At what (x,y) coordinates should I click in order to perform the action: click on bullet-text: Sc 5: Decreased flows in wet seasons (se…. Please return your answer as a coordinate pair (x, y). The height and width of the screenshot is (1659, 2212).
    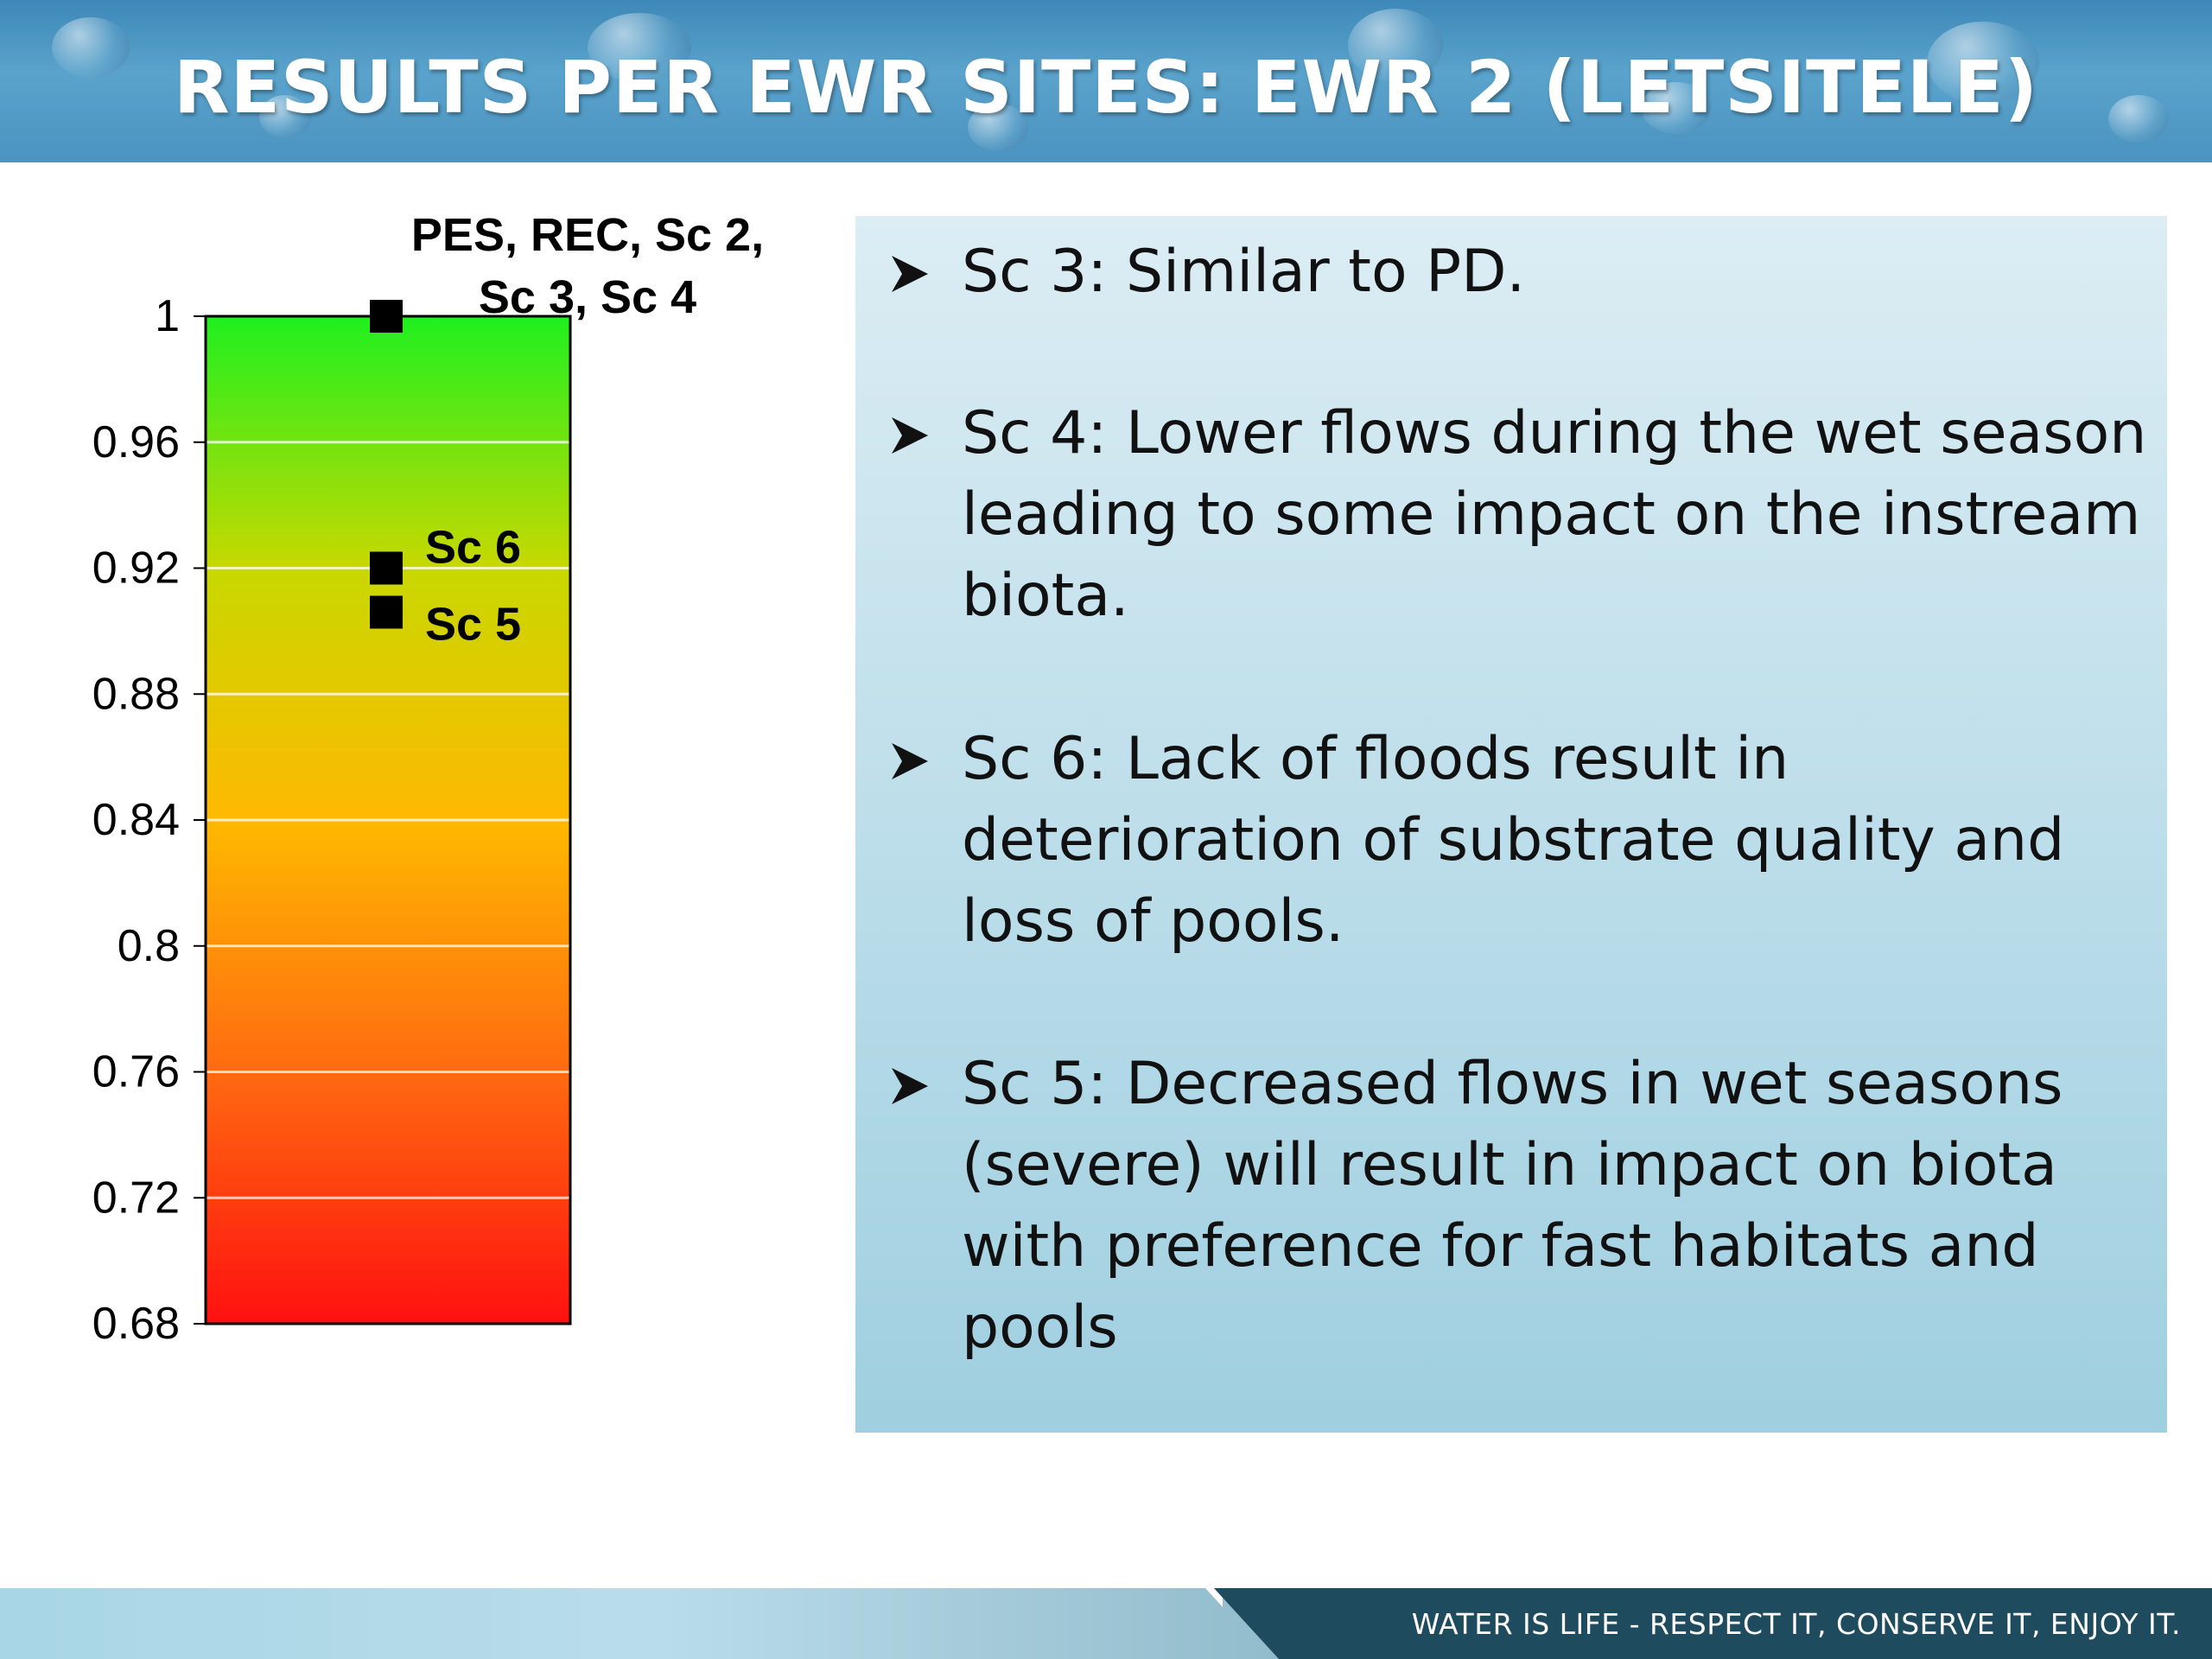
    Looking at the image, I should click on (1512, 1206).